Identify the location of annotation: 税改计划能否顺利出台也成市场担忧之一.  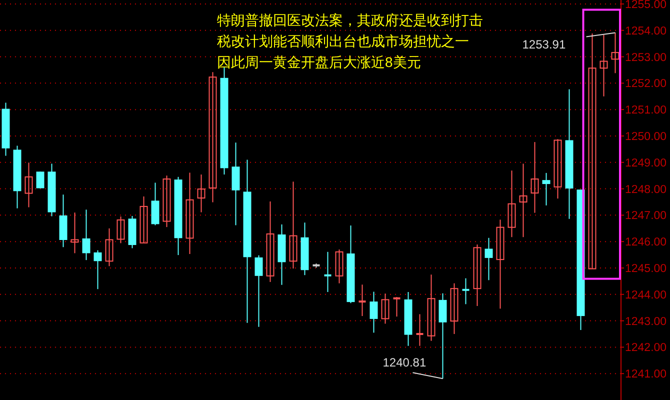
(343, 41).